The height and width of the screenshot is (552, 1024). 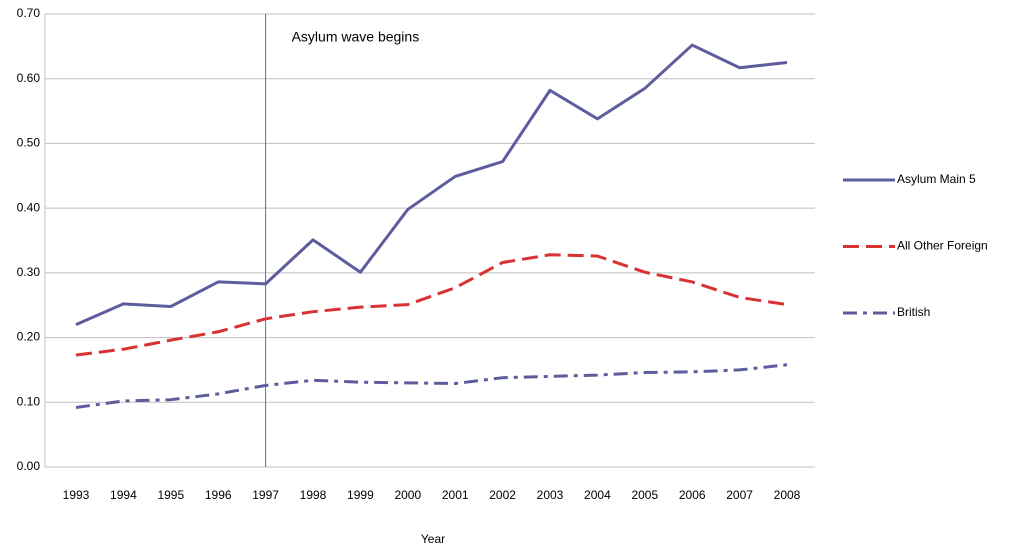 What do you see at coordinates (29, 401) in the screenshot?
I see `y-tick-label: 0.10` at bounding box center [29, 401].